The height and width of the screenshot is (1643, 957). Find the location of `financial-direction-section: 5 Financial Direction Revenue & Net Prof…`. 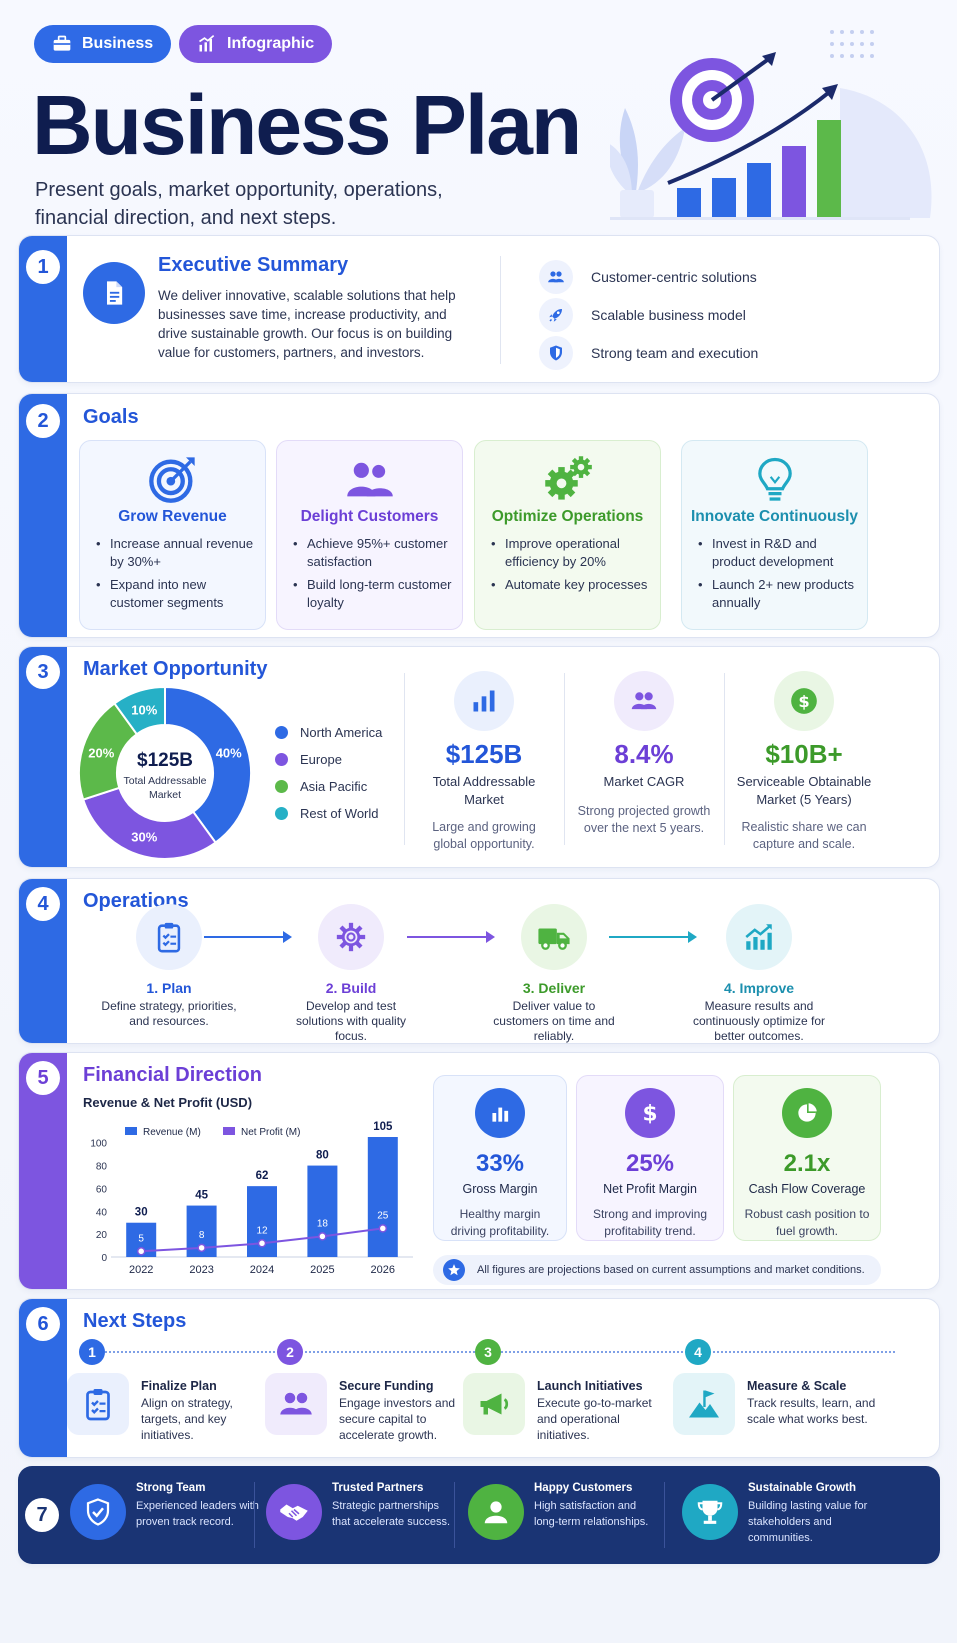

financial-direction-section: 5 Financial Direction Revenue & Net Prof… is located at coordinates (479, 1171).